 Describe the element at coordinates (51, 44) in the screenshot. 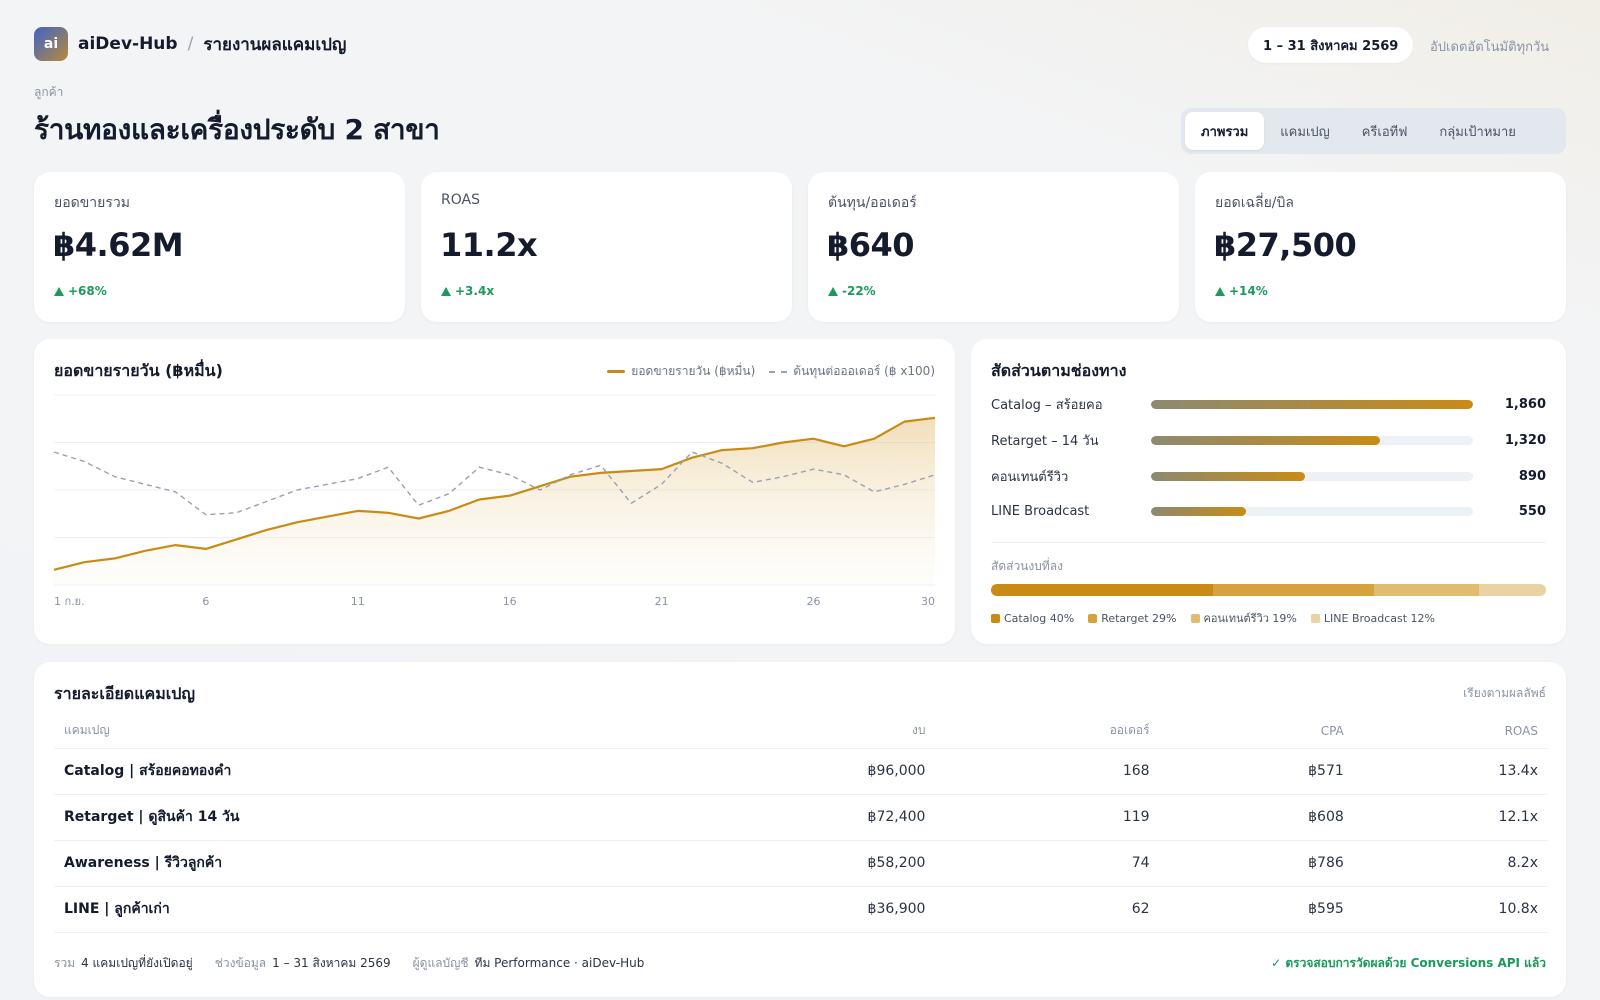

I see `app-logo: ai` at that location.